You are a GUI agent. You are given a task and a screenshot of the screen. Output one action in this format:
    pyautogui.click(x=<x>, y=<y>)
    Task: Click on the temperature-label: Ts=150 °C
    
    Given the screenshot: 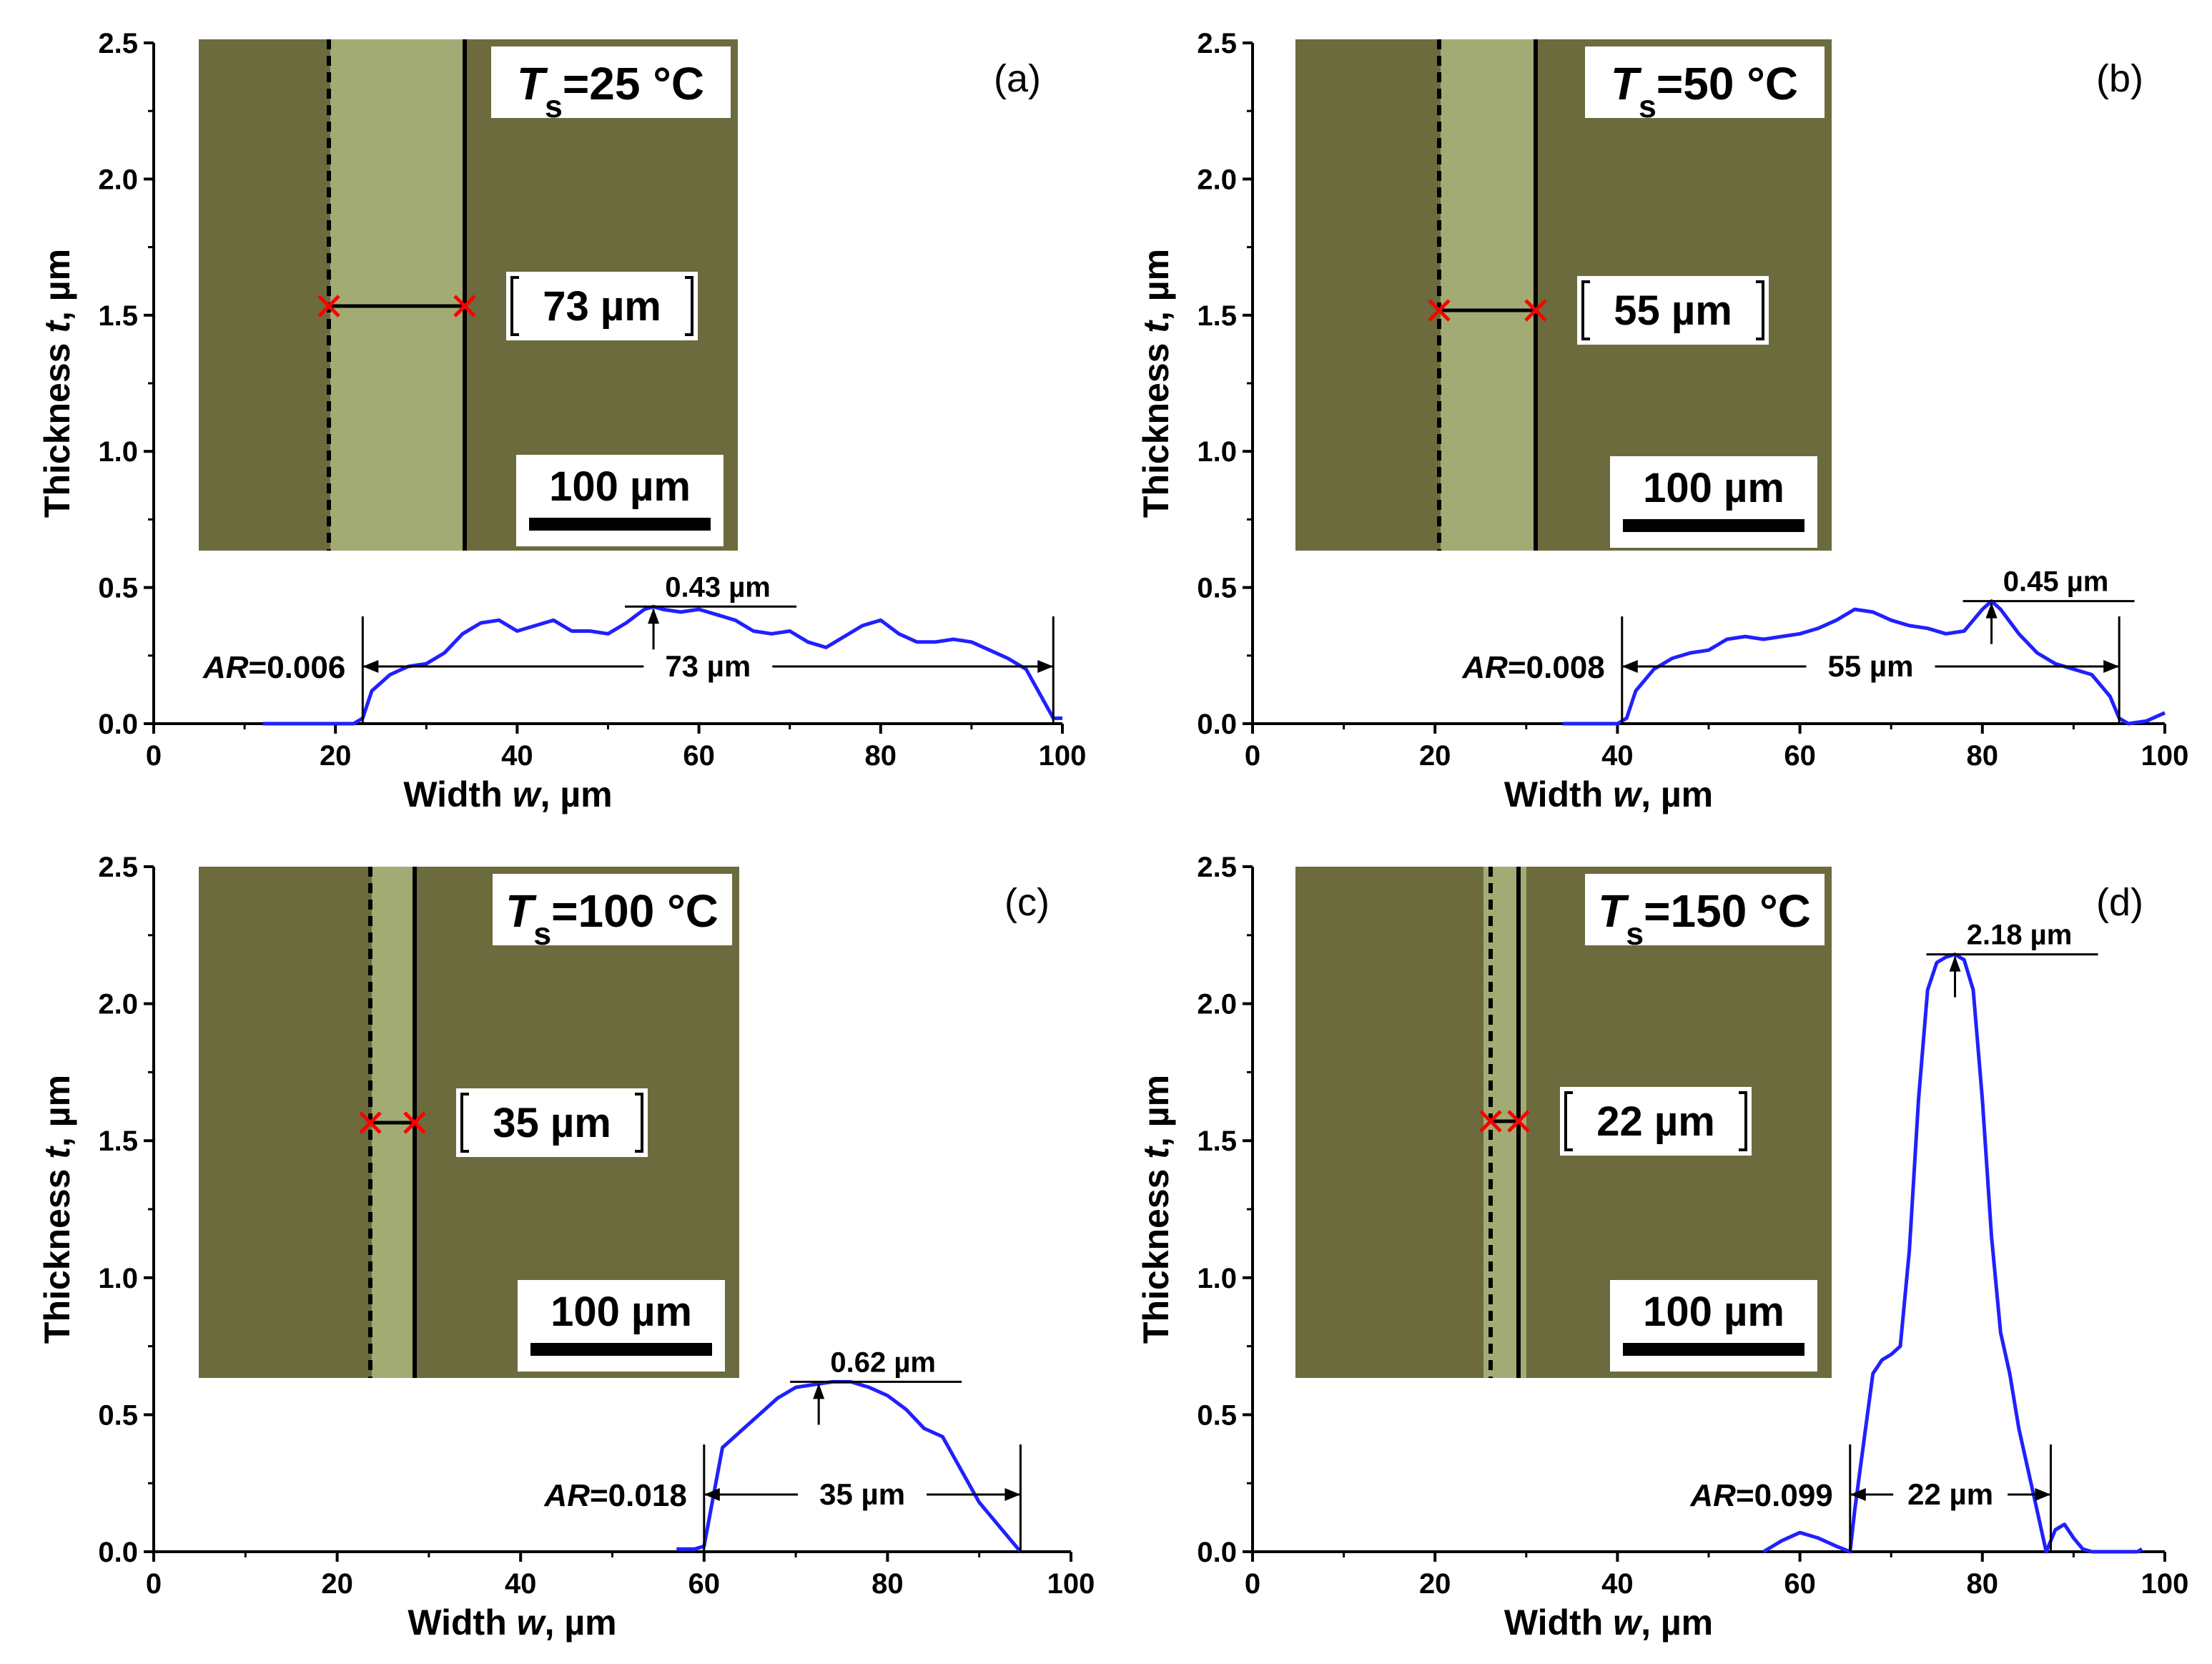 What is the action you would take?
    pyautogui.click(x=1704, y=918)
    